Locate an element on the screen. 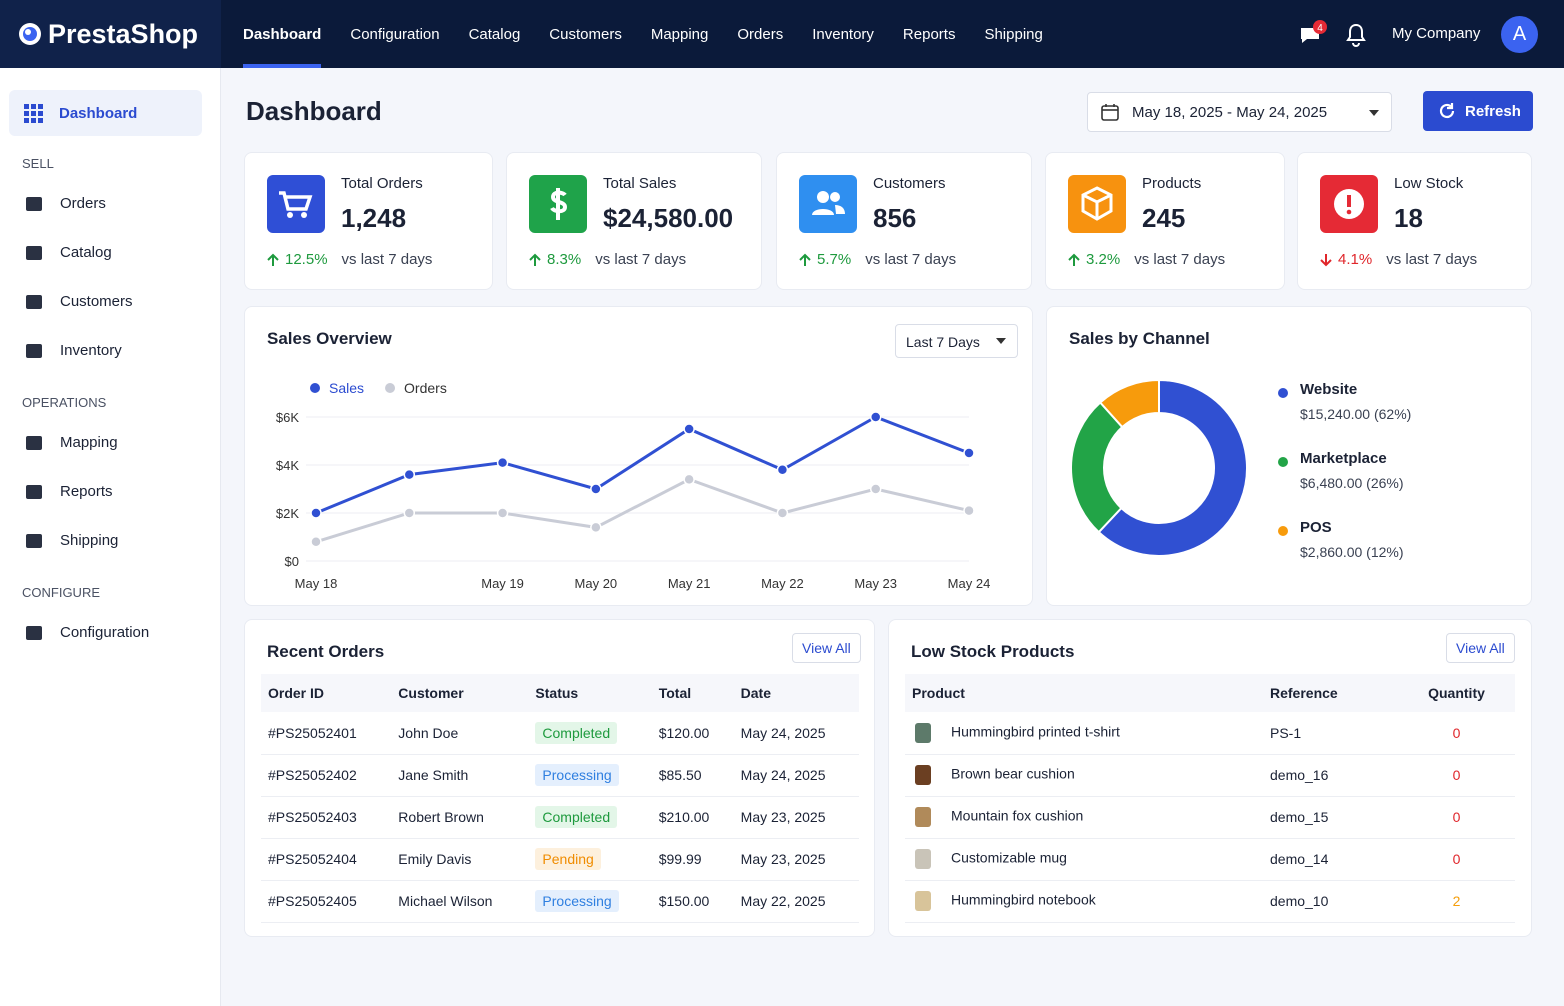 The image size is (1564, 1006). cell-text: demo_10 is located at coordinates (1299, 901).